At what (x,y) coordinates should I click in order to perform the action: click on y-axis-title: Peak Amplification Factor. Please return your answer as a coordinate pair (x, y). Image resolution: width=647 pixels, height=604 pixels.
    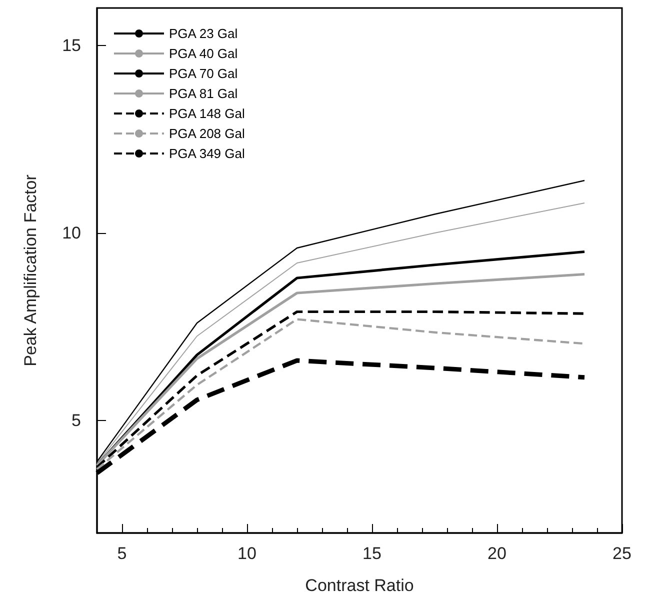
    Looking at the image, I should click on (30, 270).